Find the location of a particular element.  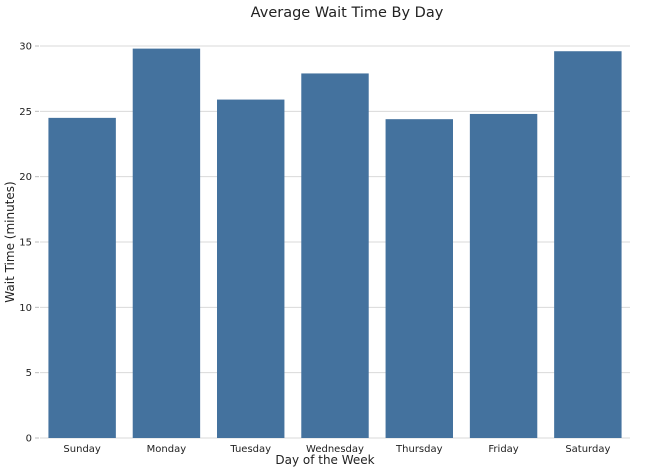

y-tick-label: 0 is located at coordinates (29, 439).